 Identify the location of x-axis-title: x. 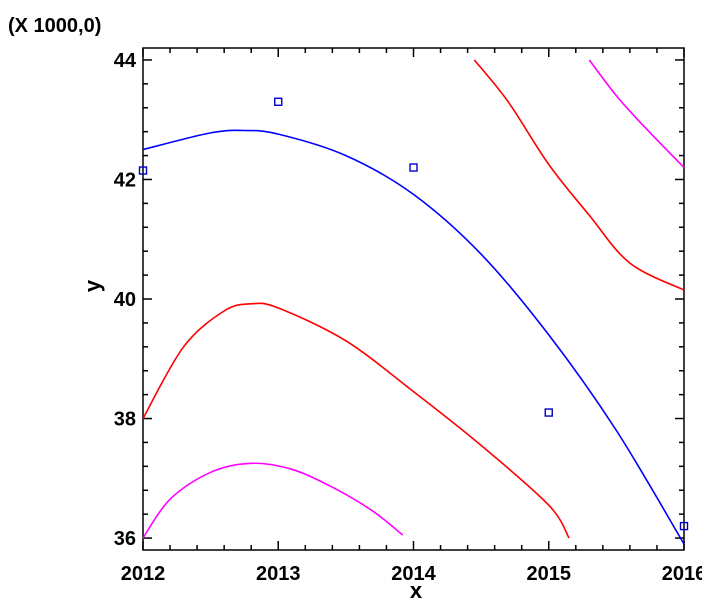
(416, 590).